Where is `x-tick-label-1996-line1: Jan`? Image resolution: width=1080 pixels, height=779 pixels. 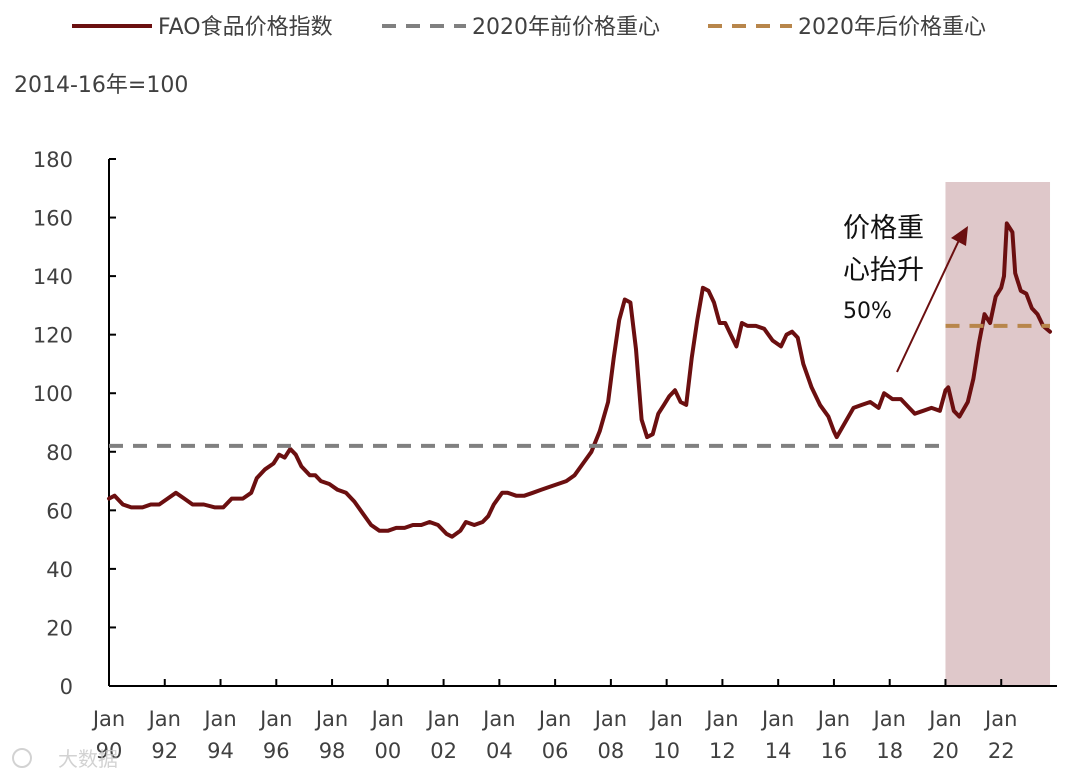
x-tick-label-1996-line1: Jan is located at coordinates (275, 719).